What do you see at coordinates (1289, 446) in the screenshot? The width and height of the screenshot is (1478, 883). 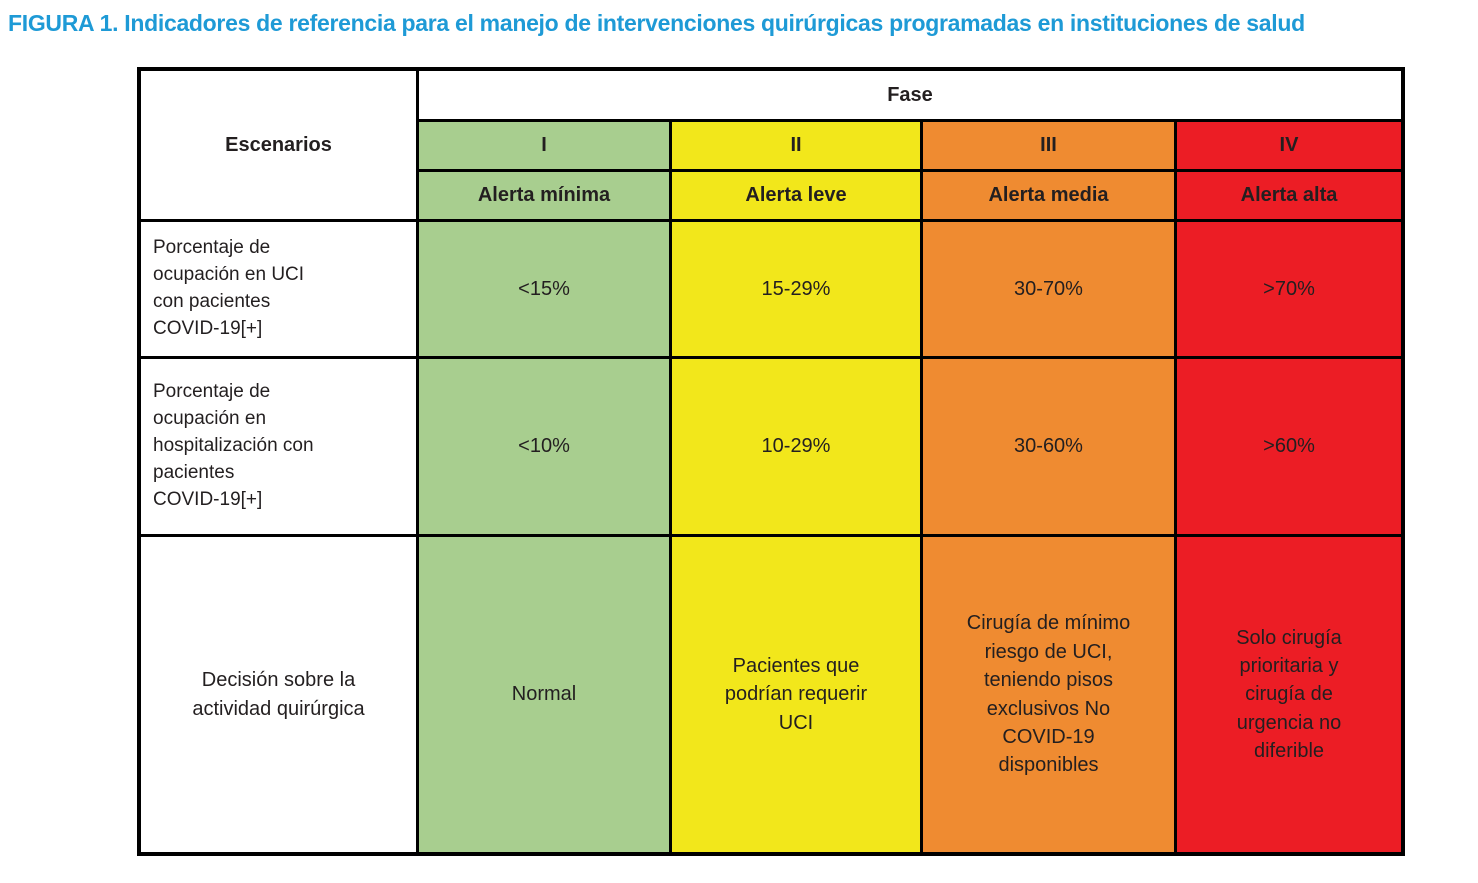 I see `cell-hosp-phase-iv: >60%` at bounding box center [1289, 446].